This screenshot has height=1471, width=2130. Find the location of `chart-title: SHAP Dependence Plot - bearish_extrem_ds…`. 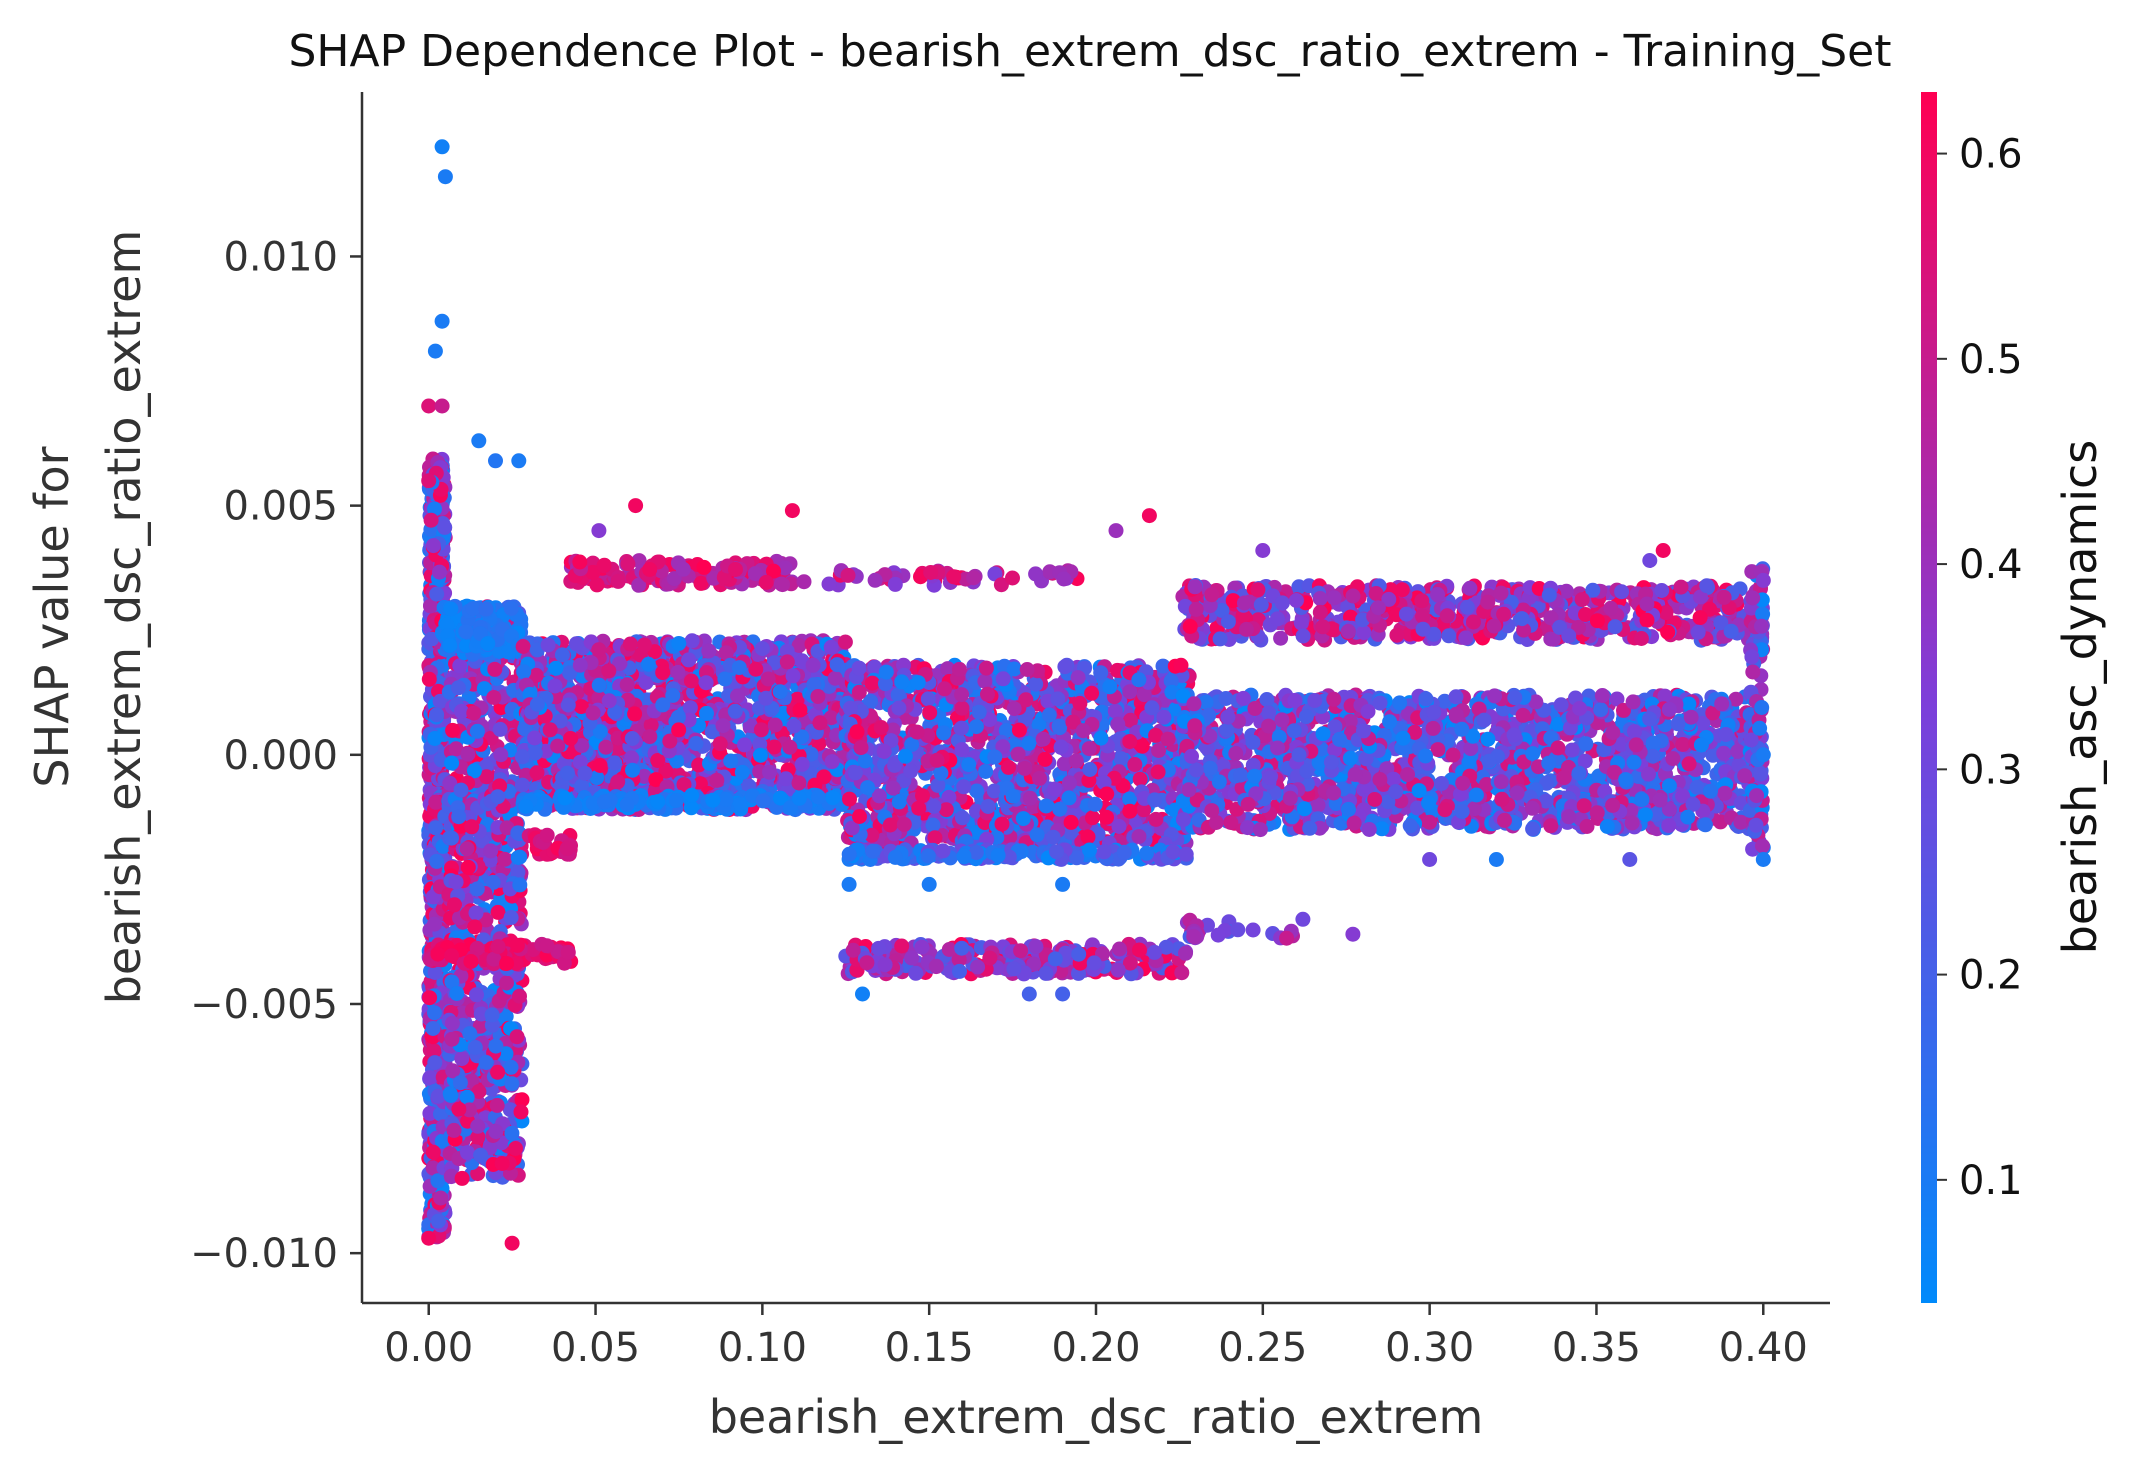

chart-title: SHAP Dependence Plot - bearish_extrem_ds… is located at coordinates (1090, 51).